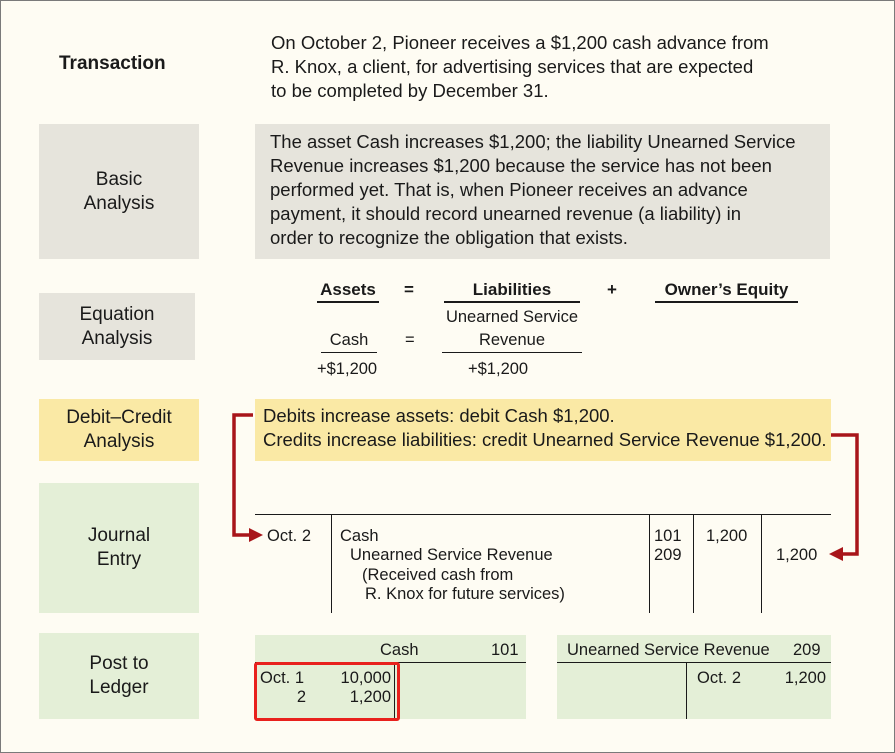 This screenshot has height=753, width=895. I want to click on transaction-label: Transaction, so click(112, 63).